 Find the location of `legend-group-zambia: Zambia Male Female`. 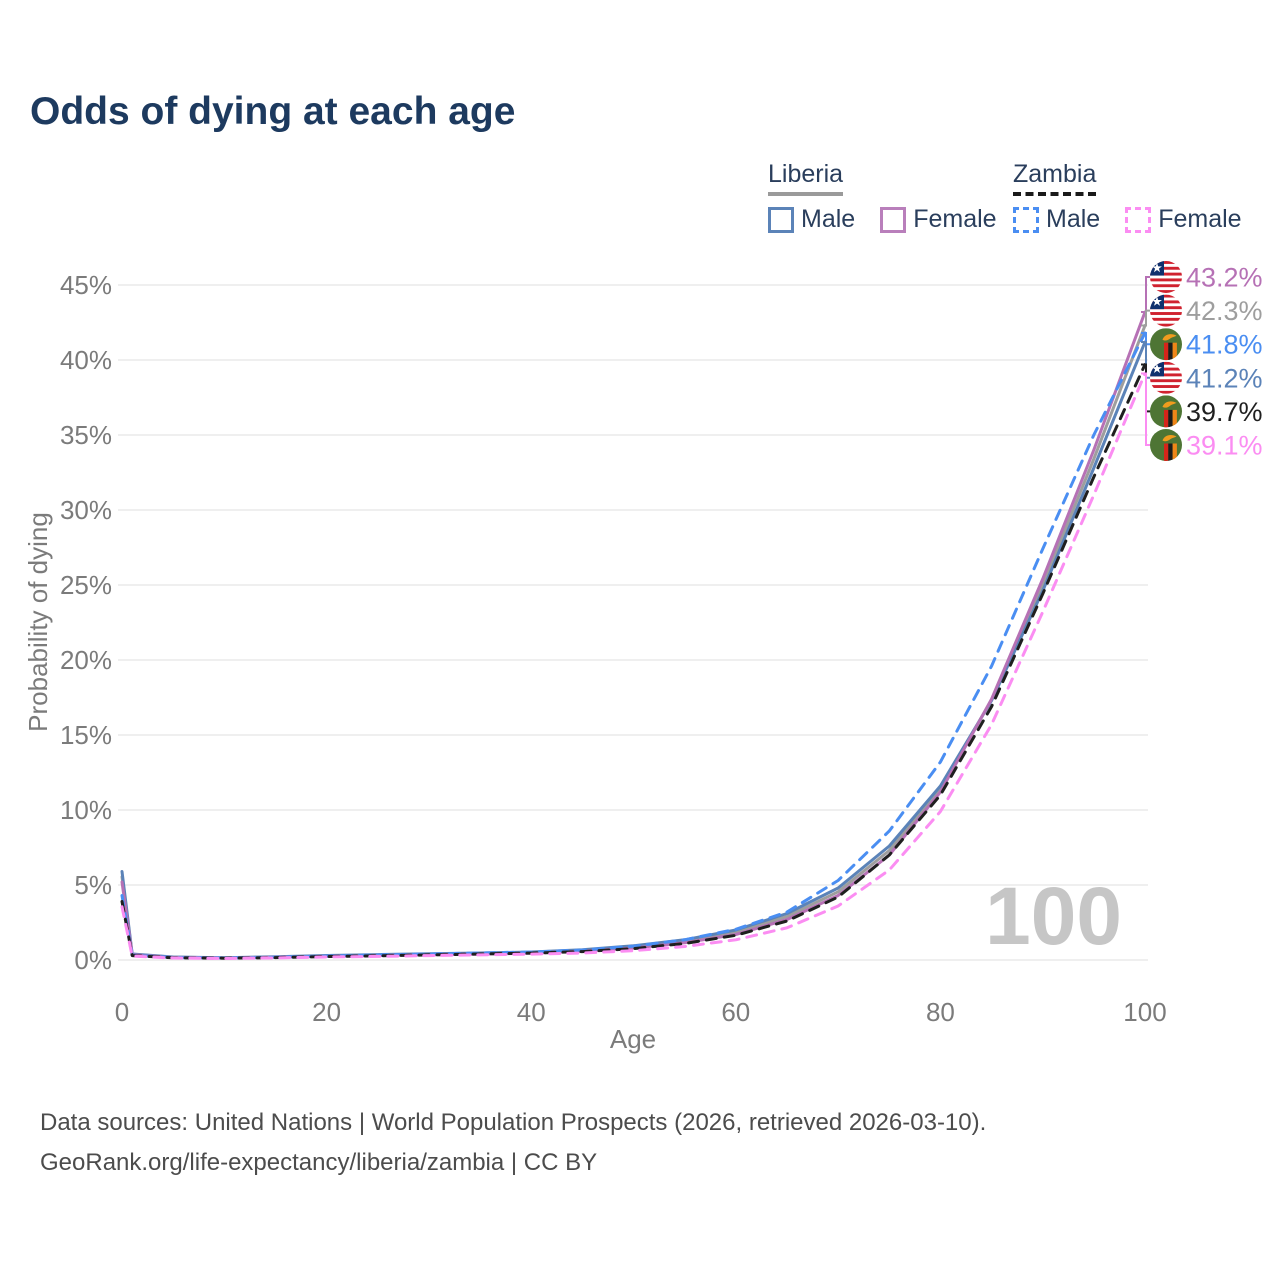

legend-group-zambia: Zambia Male Female is located at coordinates (1140, 197).